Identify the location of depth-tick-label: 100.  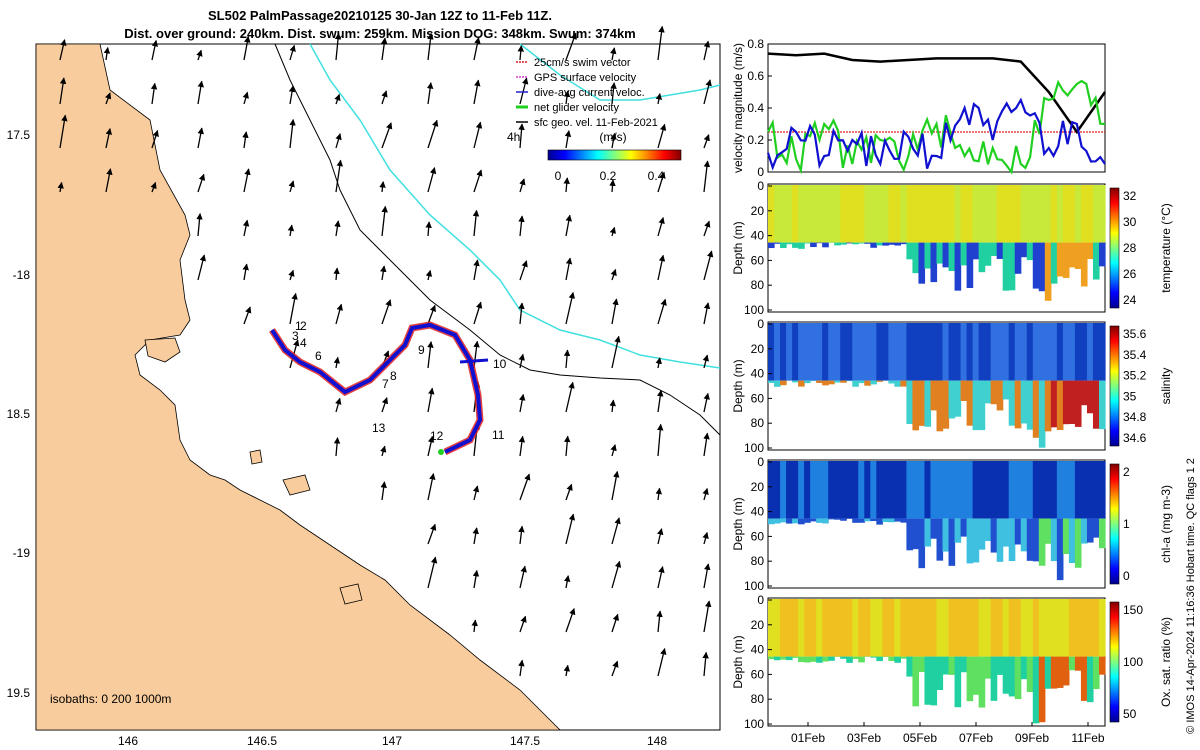
(754, 448).